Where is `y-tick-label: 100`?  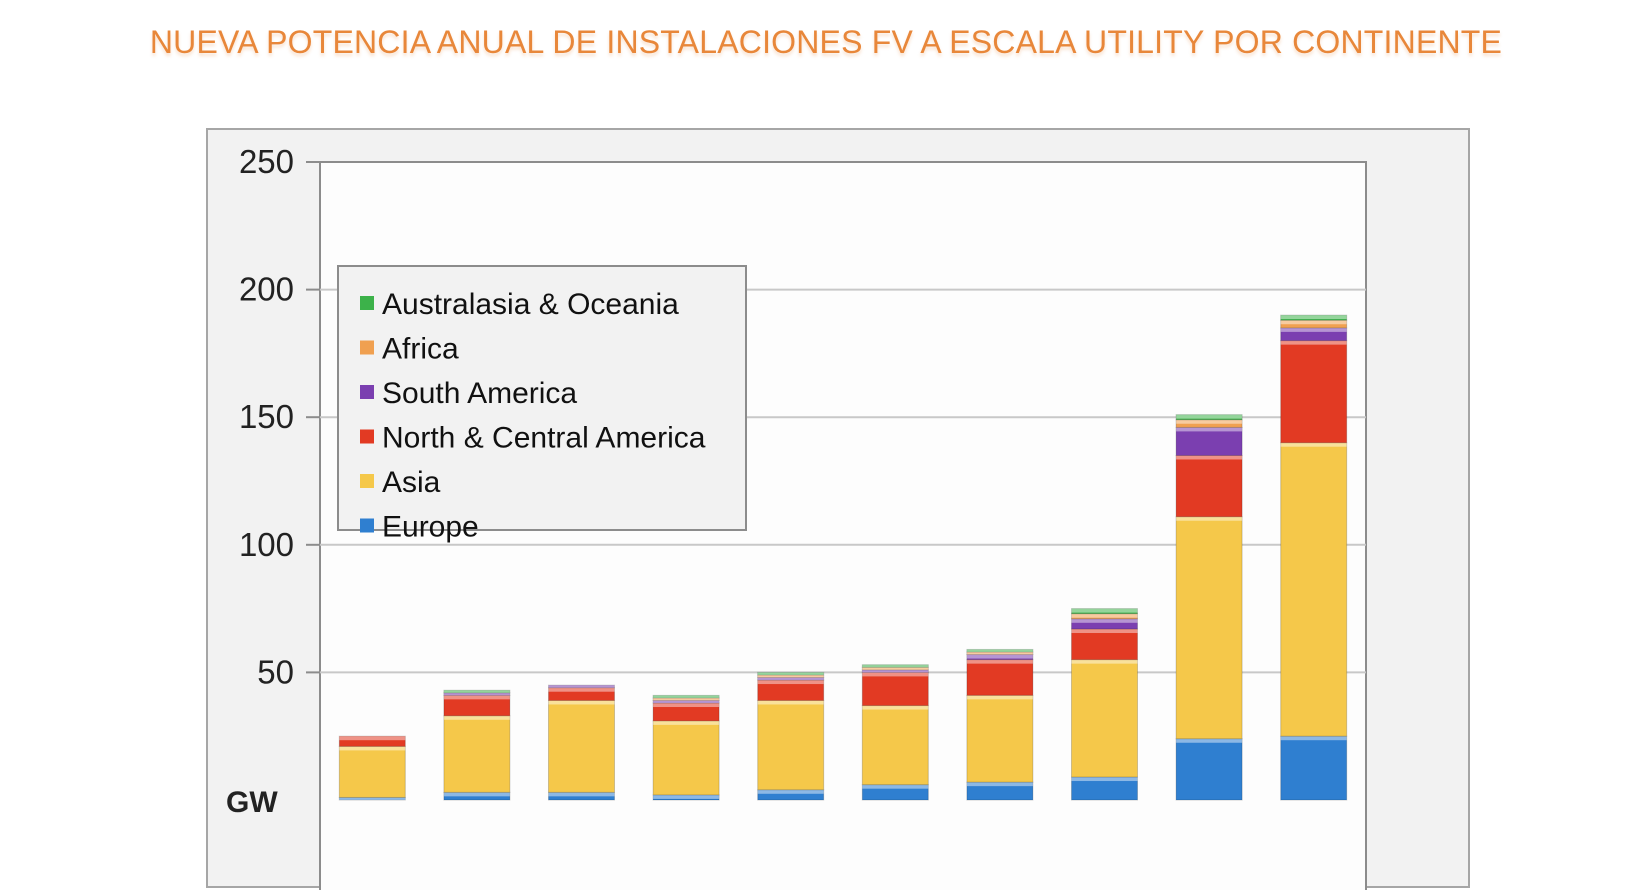 y-tick-label: 100 is located at coordinates (266, 544).